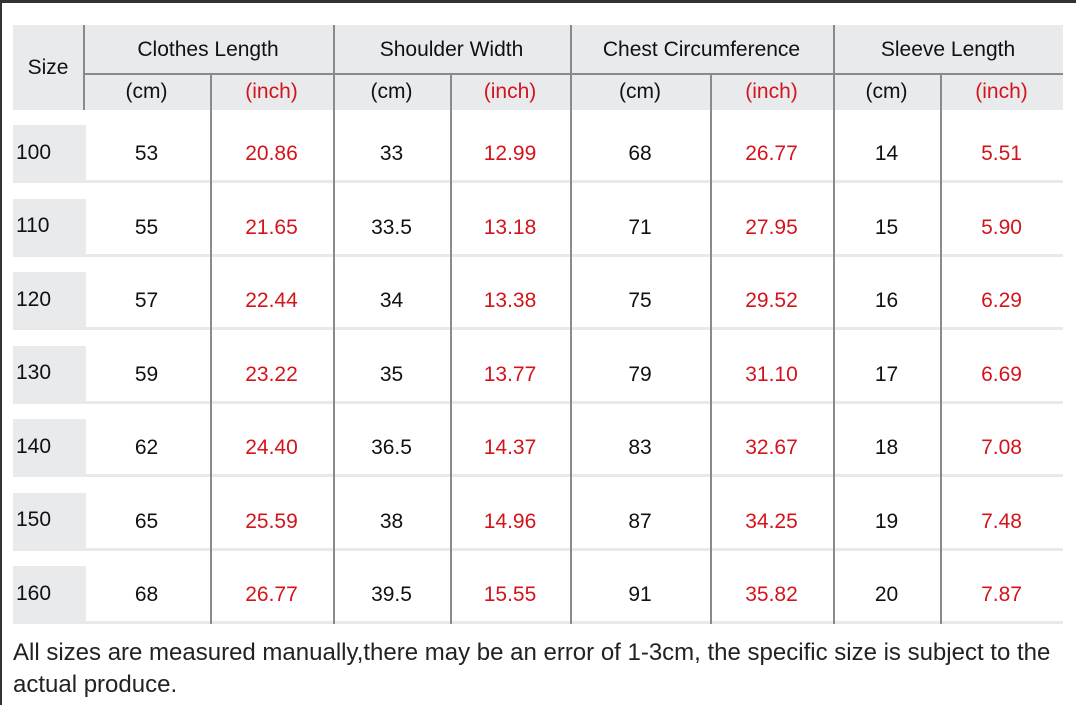 This screenshot has height=705, width=1076. Describe the element at coordinates (640, 227) in the screenshot. I see `cm-value: 71` at that location.